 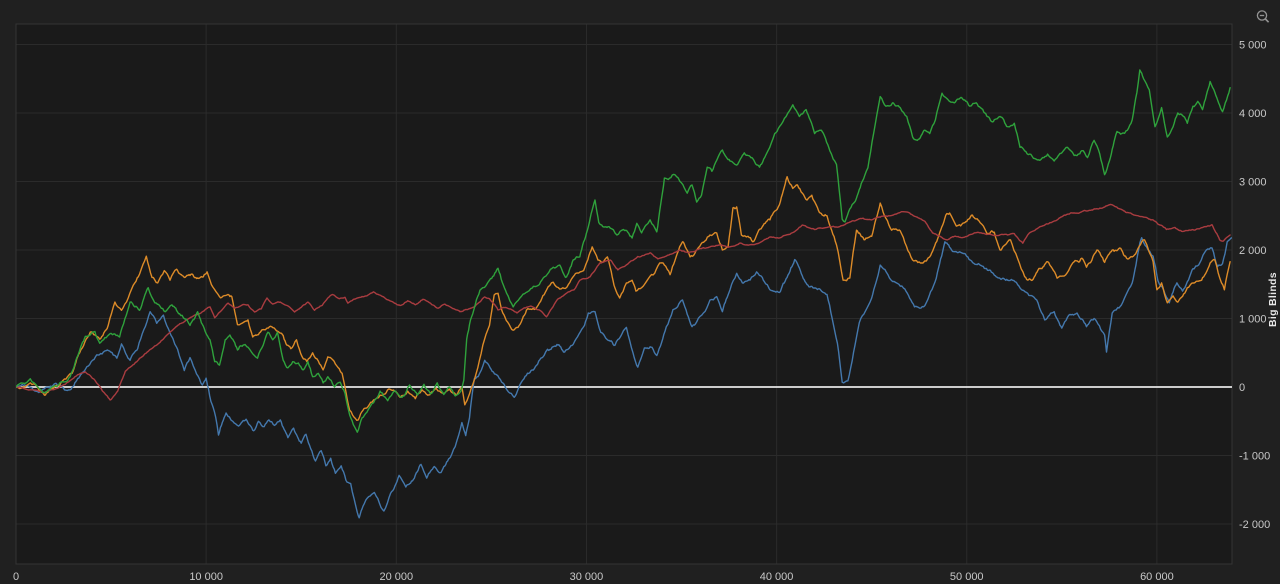 What do you see at coordinates (1253, 46) in the screenshot?
I see `y-axis-tick-label: 5 000` at bounding box center [1253, 46].